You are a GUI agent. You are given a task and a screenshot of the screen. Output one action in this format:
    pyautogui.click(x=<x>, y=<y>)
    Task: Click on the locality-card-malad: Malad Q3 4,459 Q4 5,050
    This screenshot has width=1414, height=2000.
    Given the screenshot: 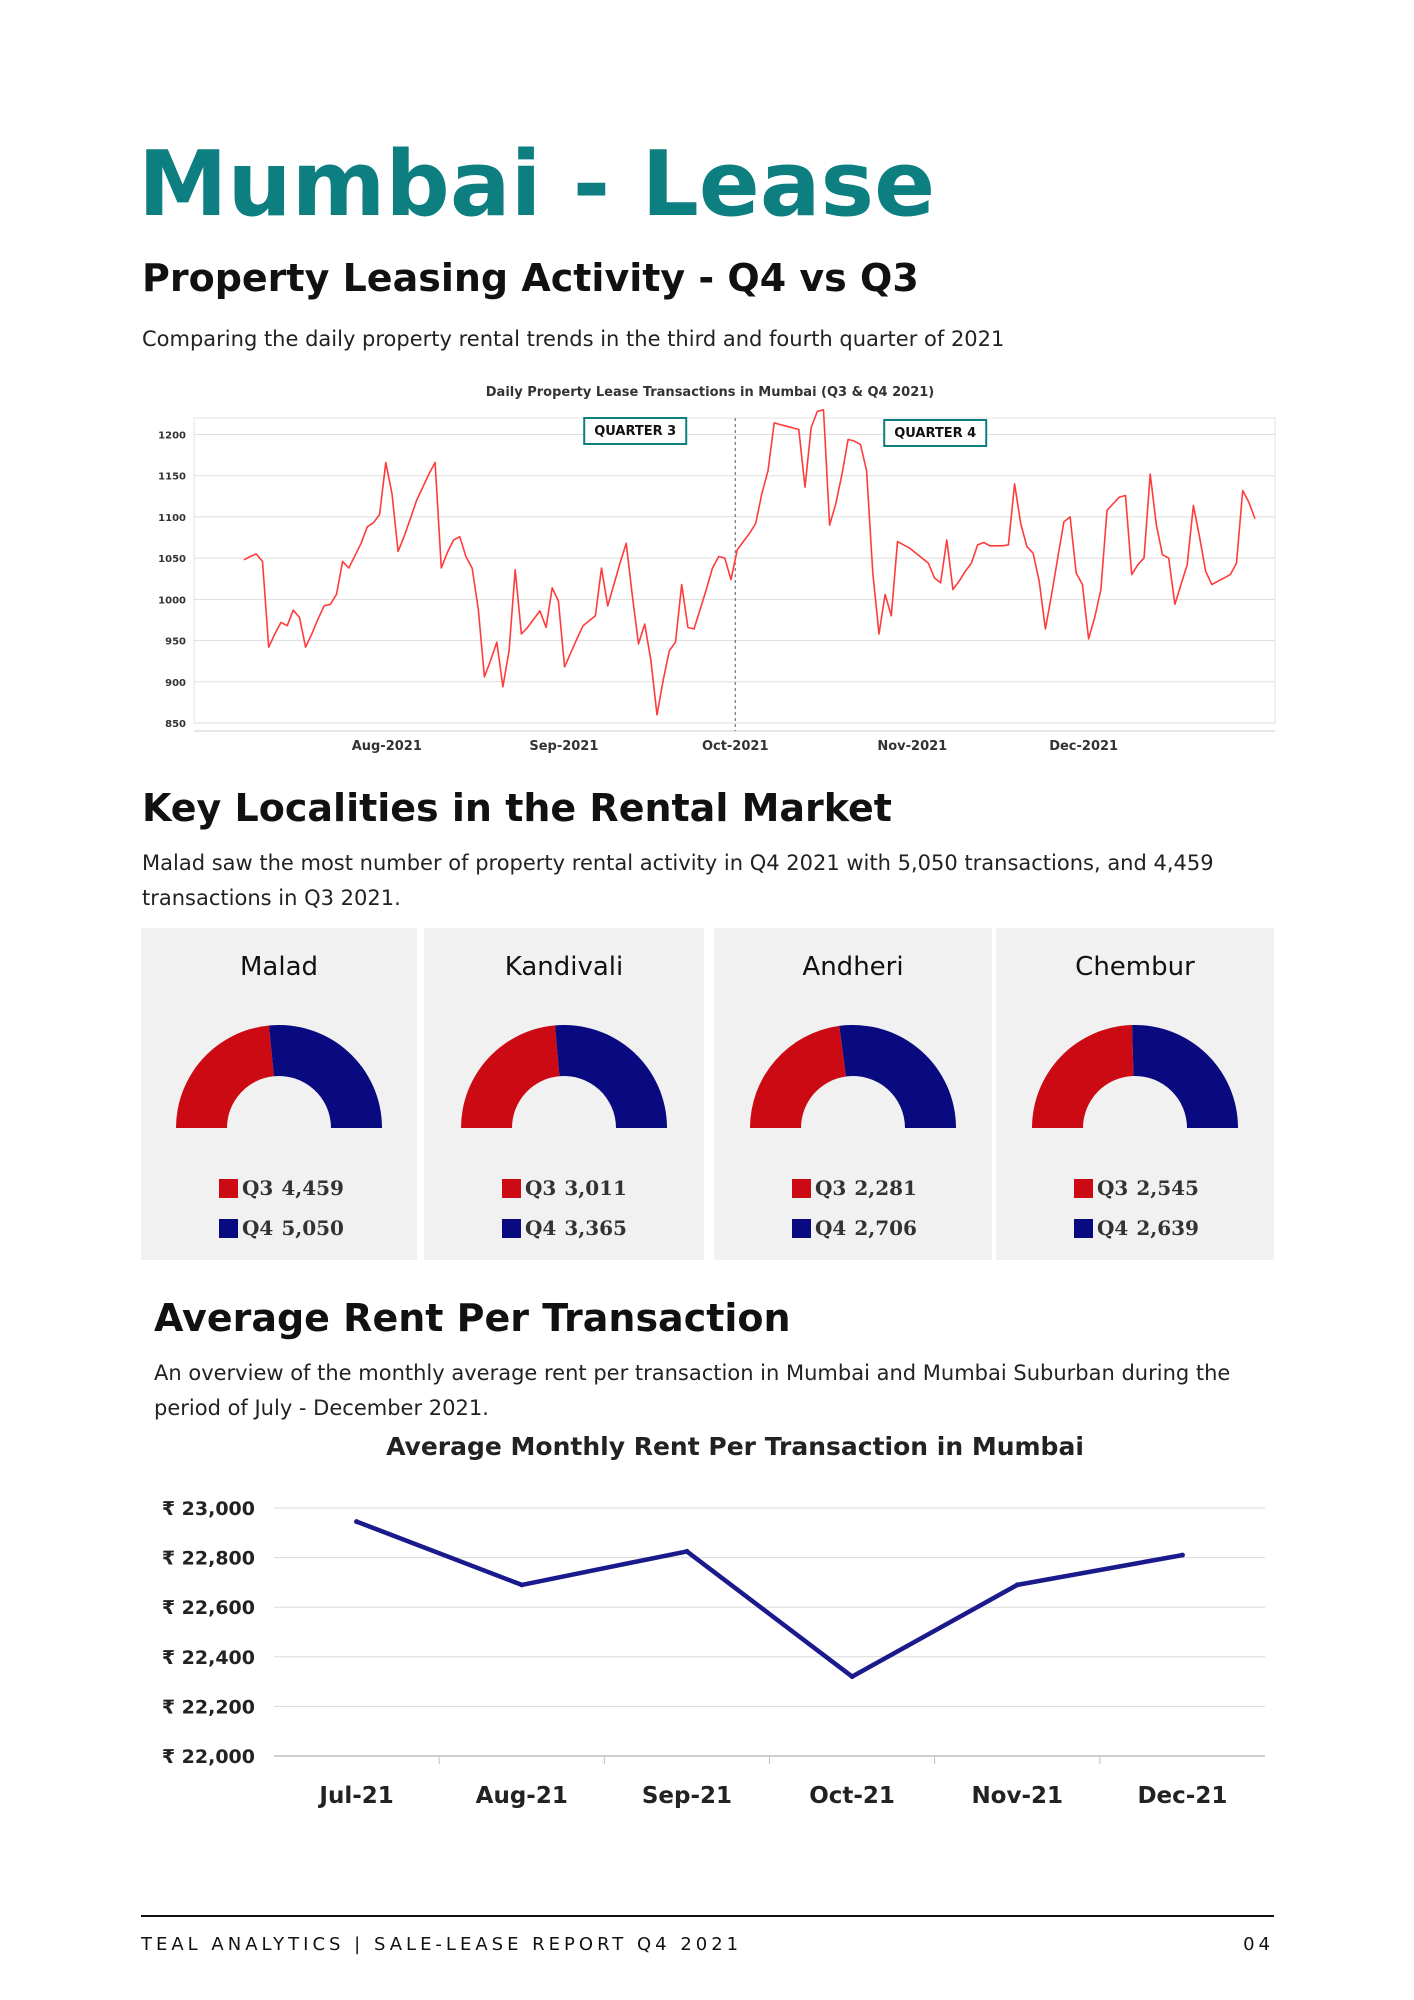 What is the action you would take?
    pyautogui.click(x=279, y=1094)
    